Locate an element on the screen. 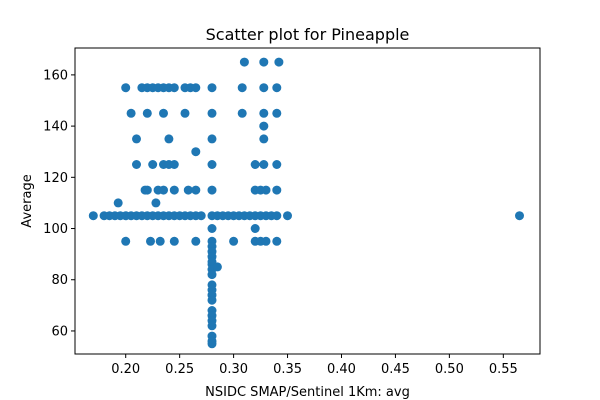  y-tick-label: 160 is located at coordinates (55, 75).